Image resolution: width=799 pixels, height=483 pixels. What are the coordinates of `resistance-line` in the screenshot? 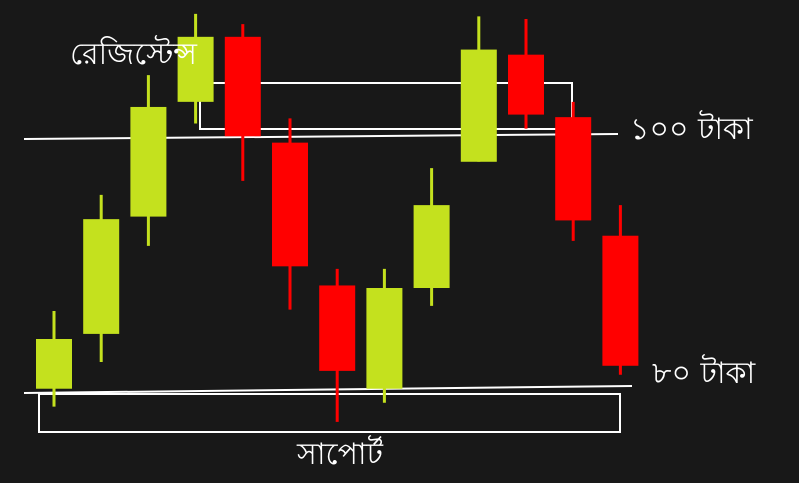 It's located at (321, 136).